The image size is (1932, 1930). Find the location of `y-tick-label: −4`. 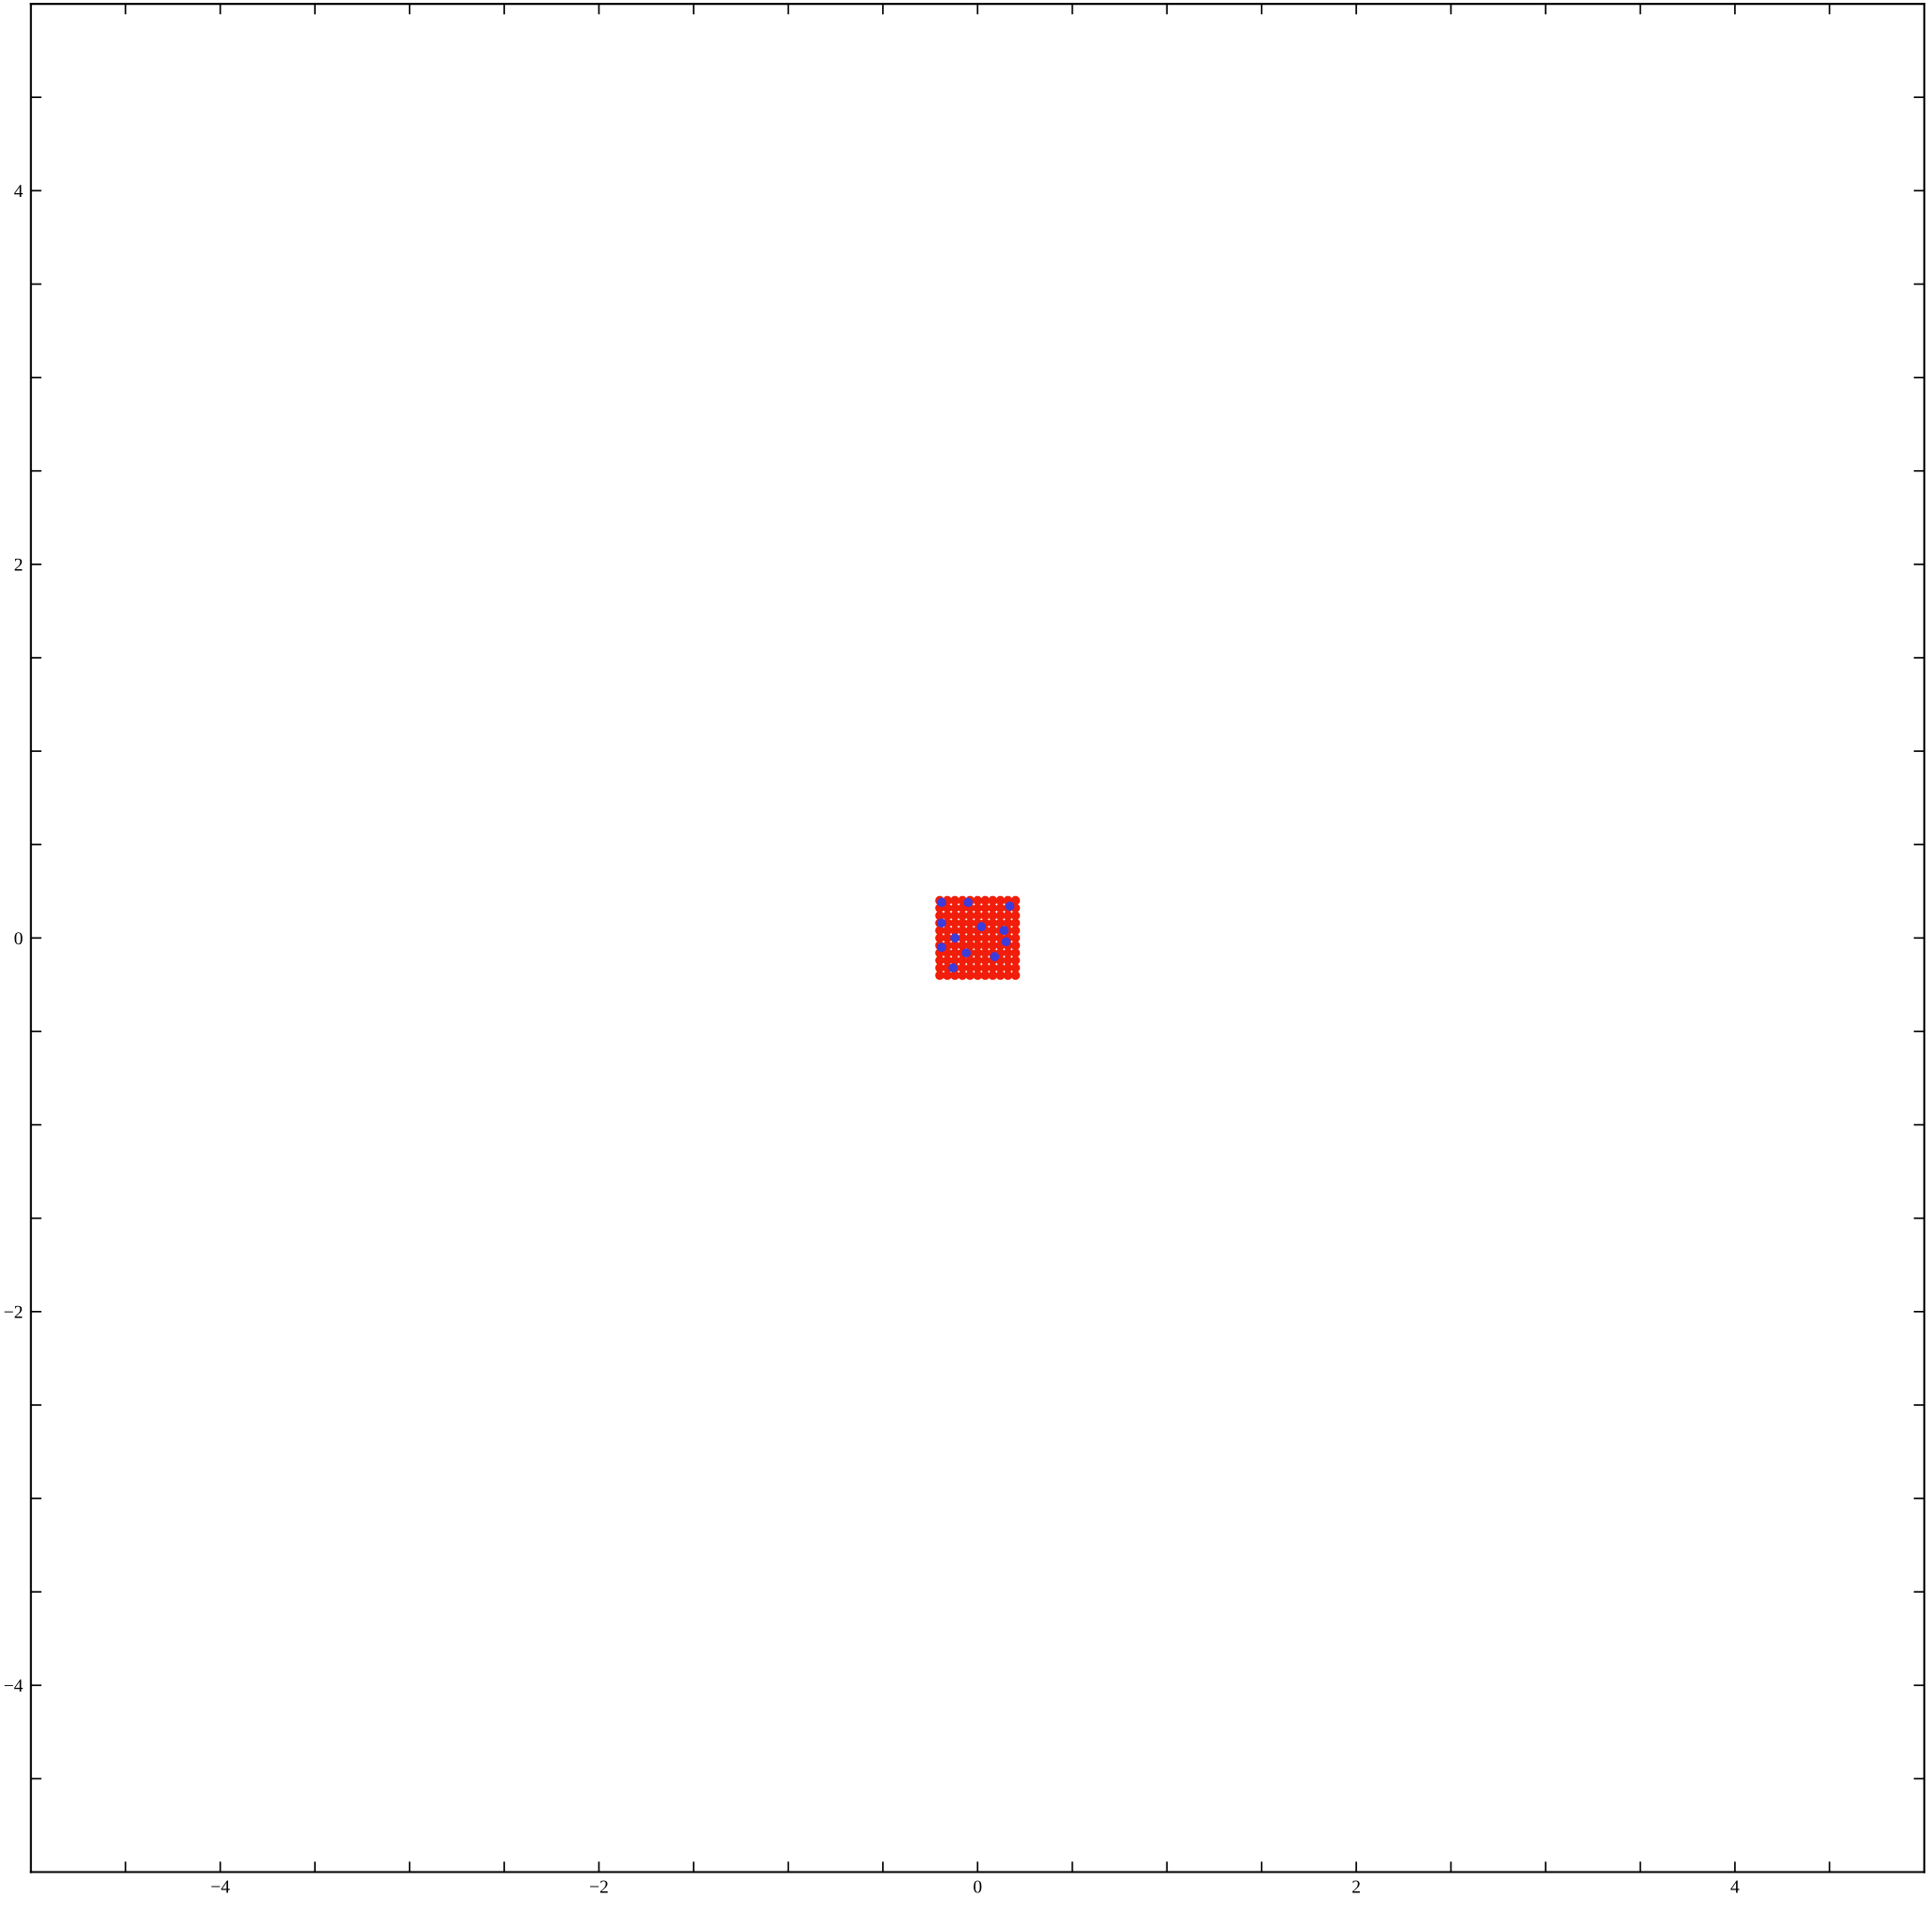

y-tick-label: −4 is located at coordinates (14, 1686).